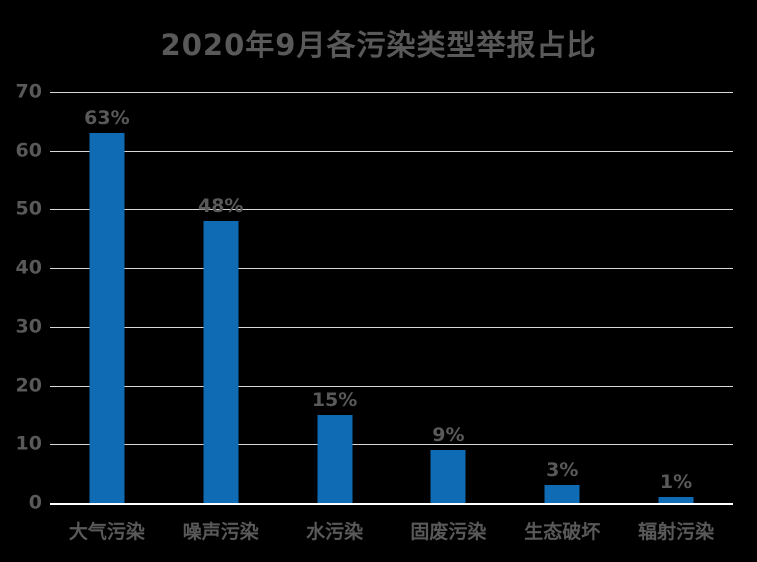  What do you see at coordinates (334, 399) in the screenshot?
I see `bar-value-label: 15%` at bounding box center [334, 399].